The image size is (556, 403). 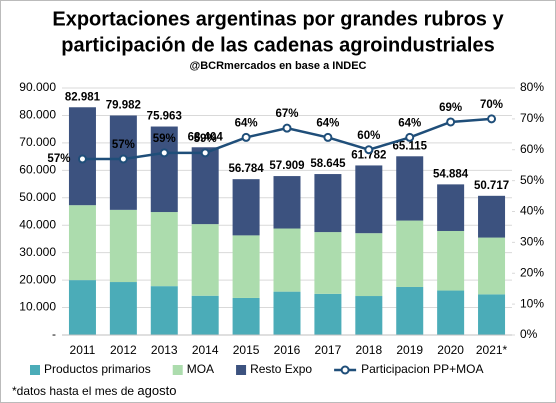 I want to click on total-label: 82.981, so click(x=83, y=97).